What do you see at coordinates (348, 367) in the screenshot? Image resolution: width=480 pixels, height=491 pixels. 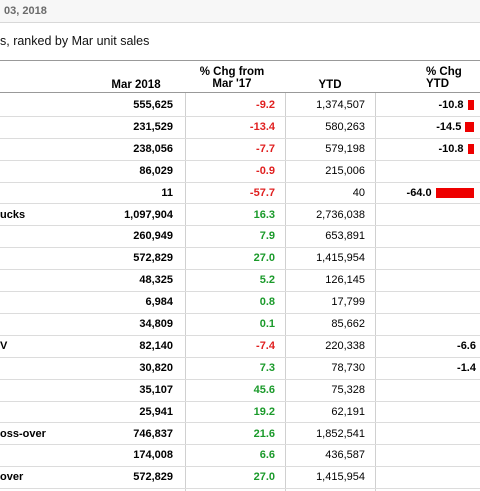 I see `ytd-value: 78,730` at bounding box center [348, 367].